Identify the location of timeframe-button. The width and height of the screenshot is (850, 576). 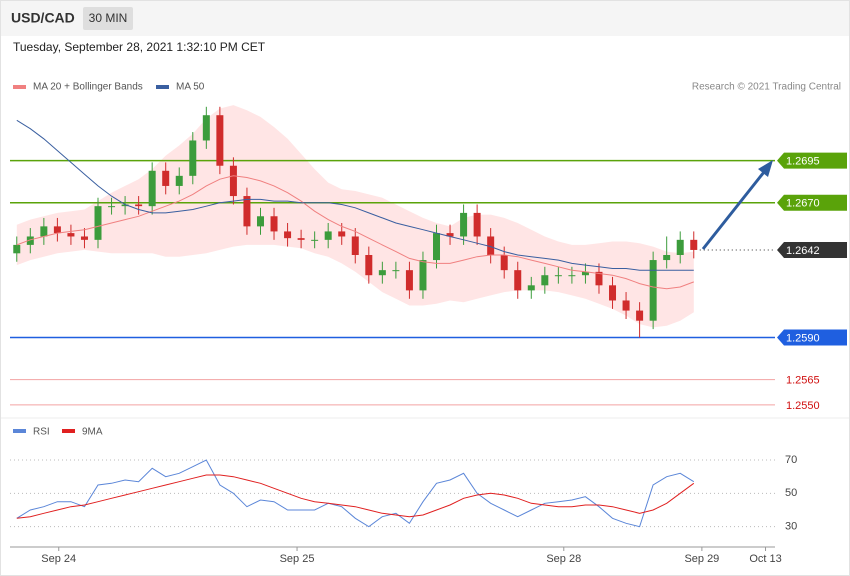
(108, 18).